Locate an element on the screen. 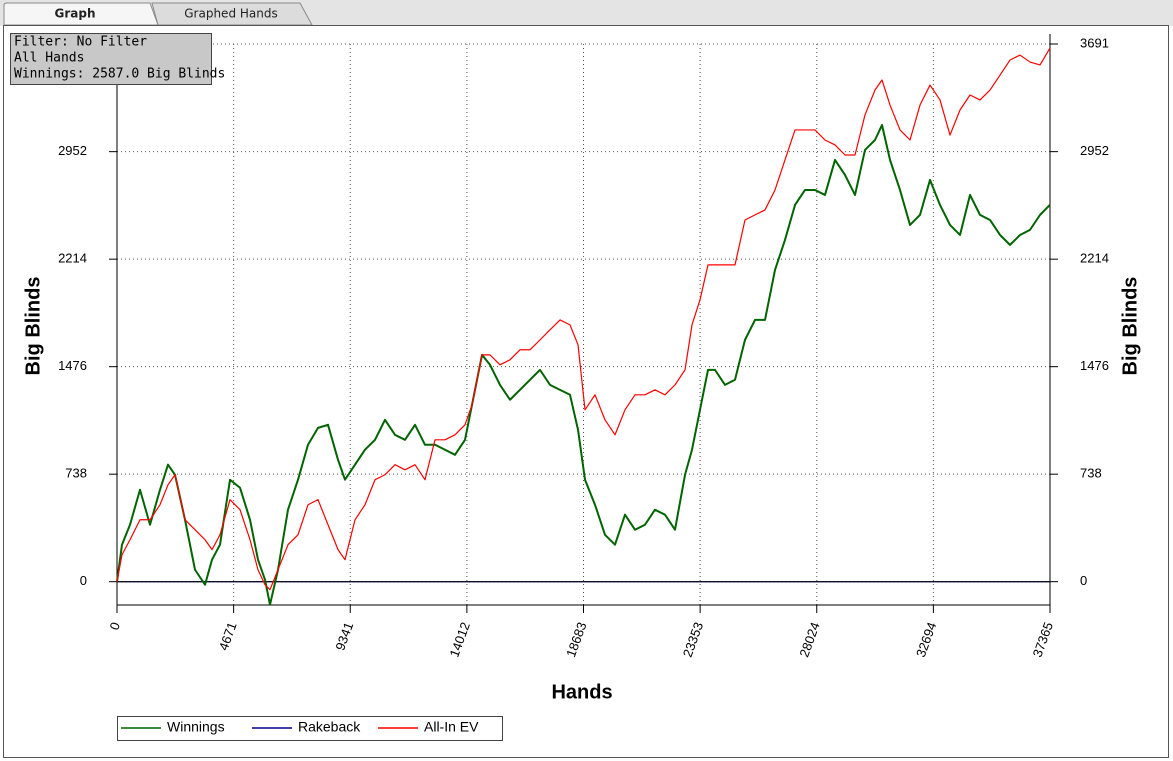 Image resolution: width=1173 pixels, height=761 pixels. legend: Winnings Rakeback All-In EV is located at coordinates (300, 727).